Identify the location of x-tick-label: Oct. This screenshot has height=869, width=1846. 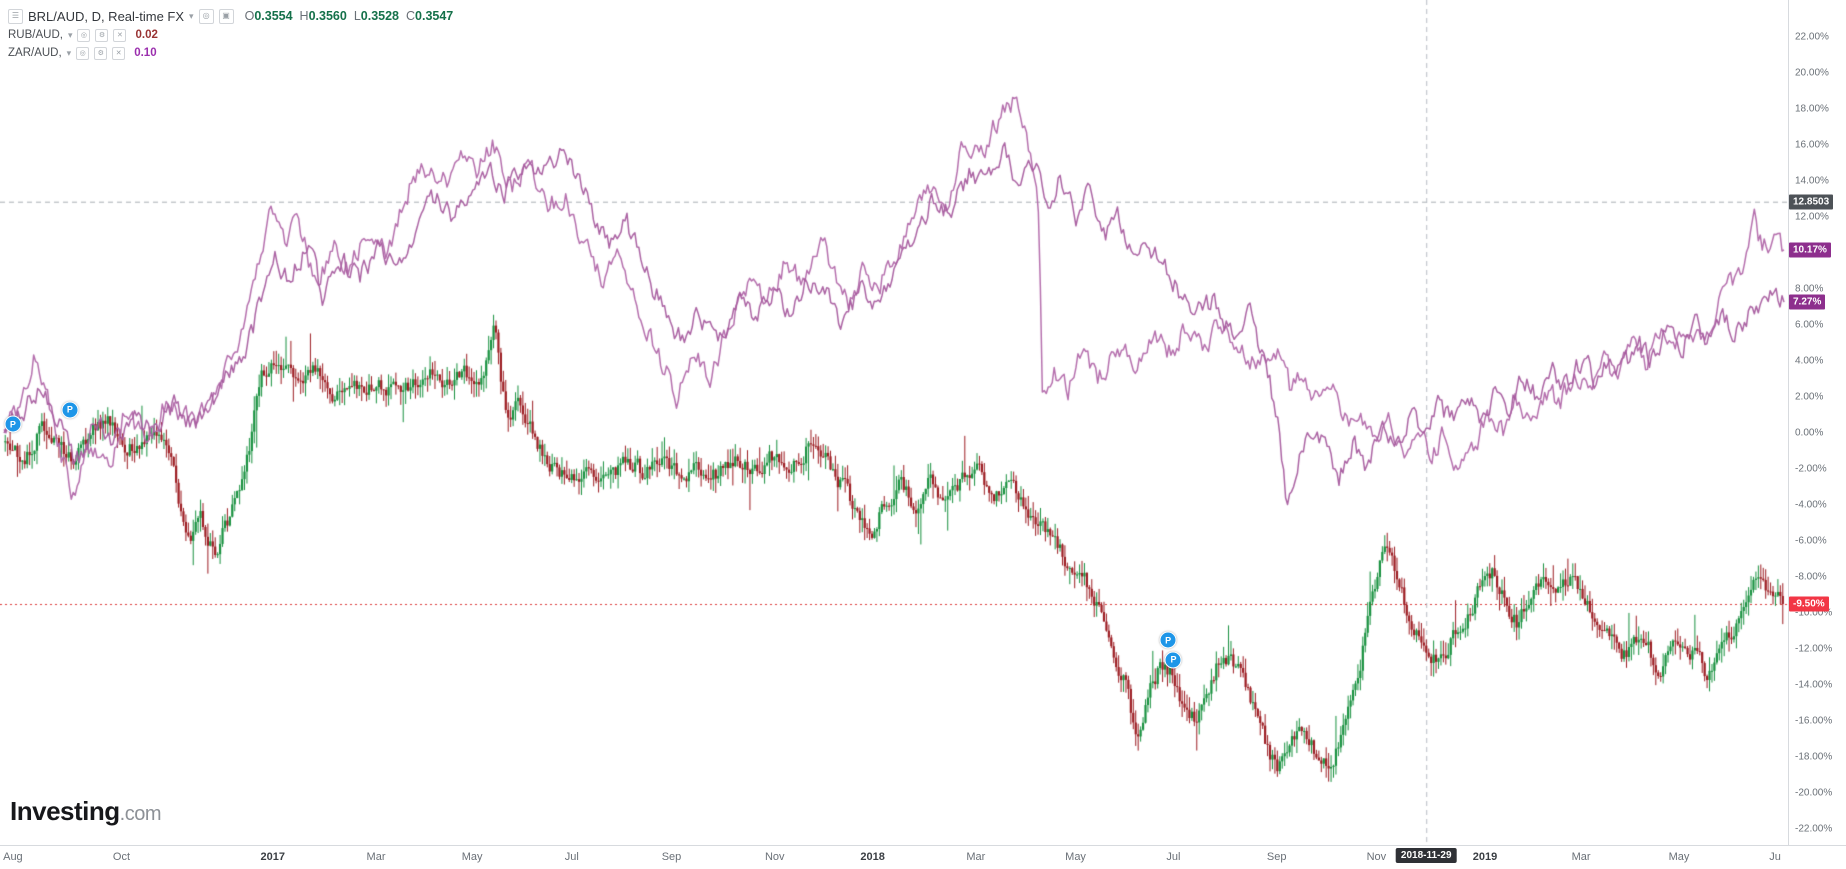
(121, 857).